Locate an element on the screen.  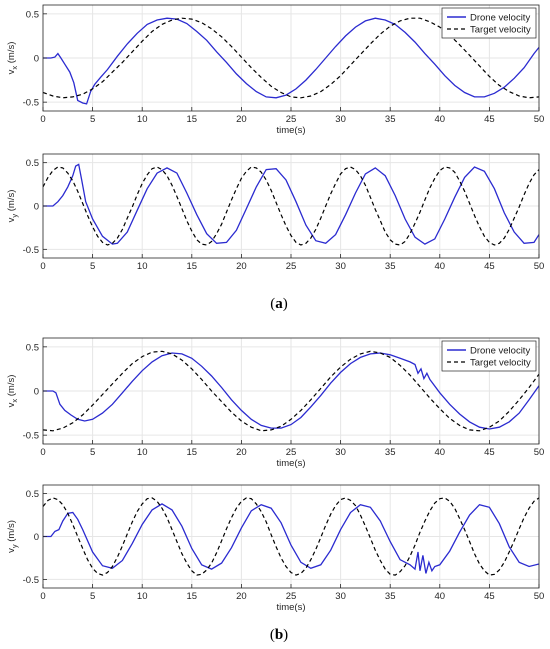
caption-a: (a) is located at coordinates (279, 304).